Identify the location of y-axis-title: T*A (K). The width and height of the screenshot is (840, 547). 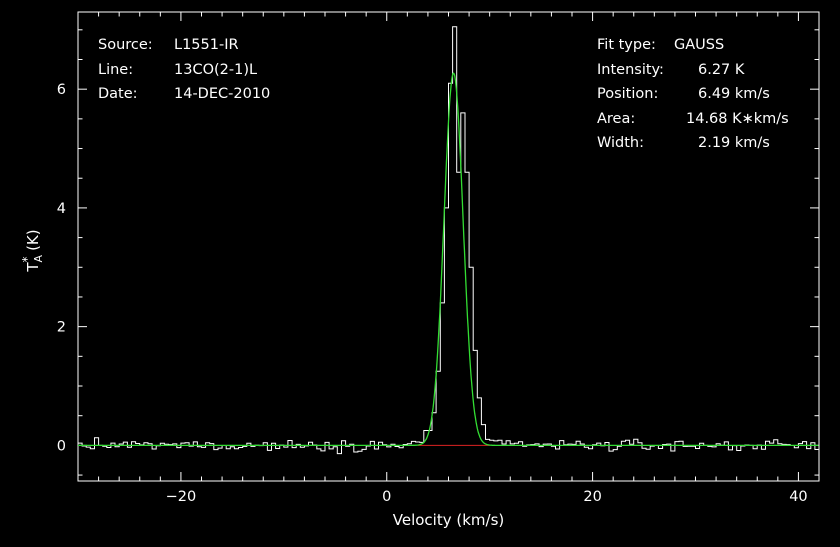
(32, 250).